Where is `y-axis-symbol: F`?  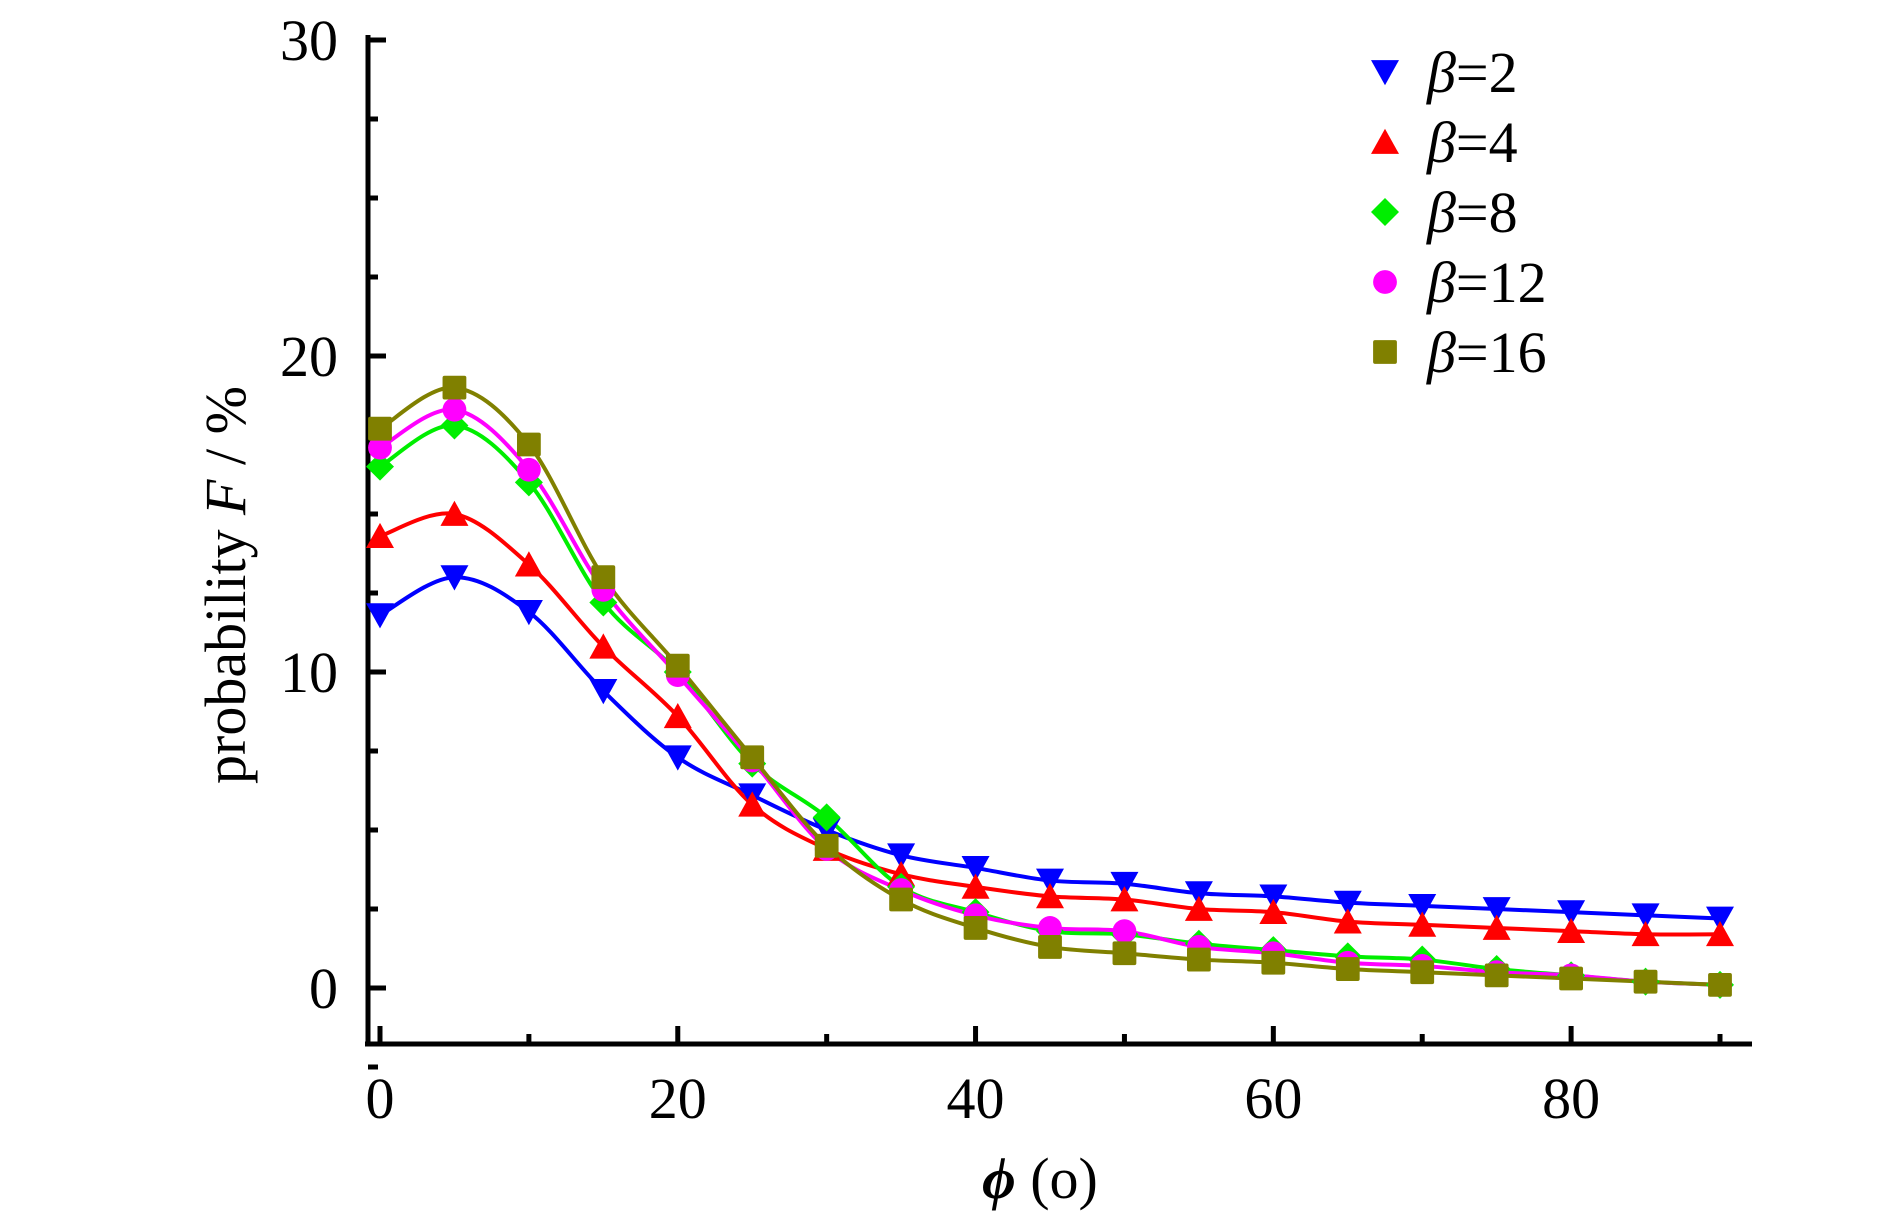 y-axis-symbol: F is located at coordinates (225, 497).